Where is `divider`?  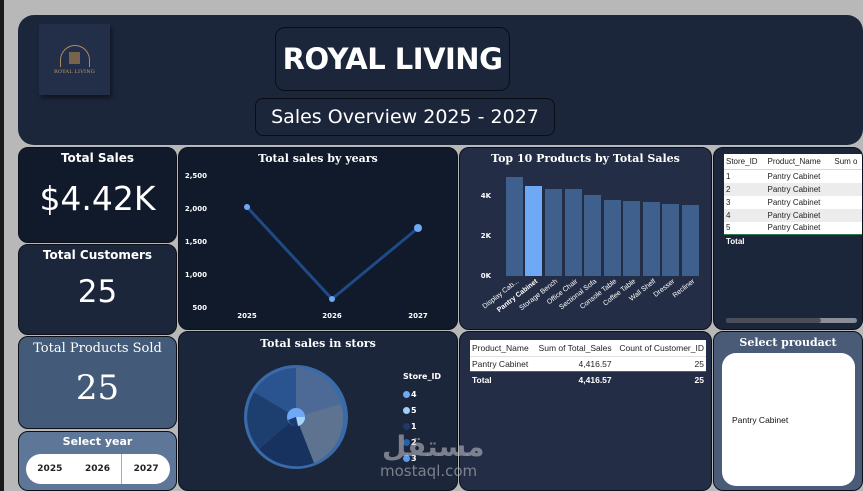 divider is located at coordinates (122, 469).